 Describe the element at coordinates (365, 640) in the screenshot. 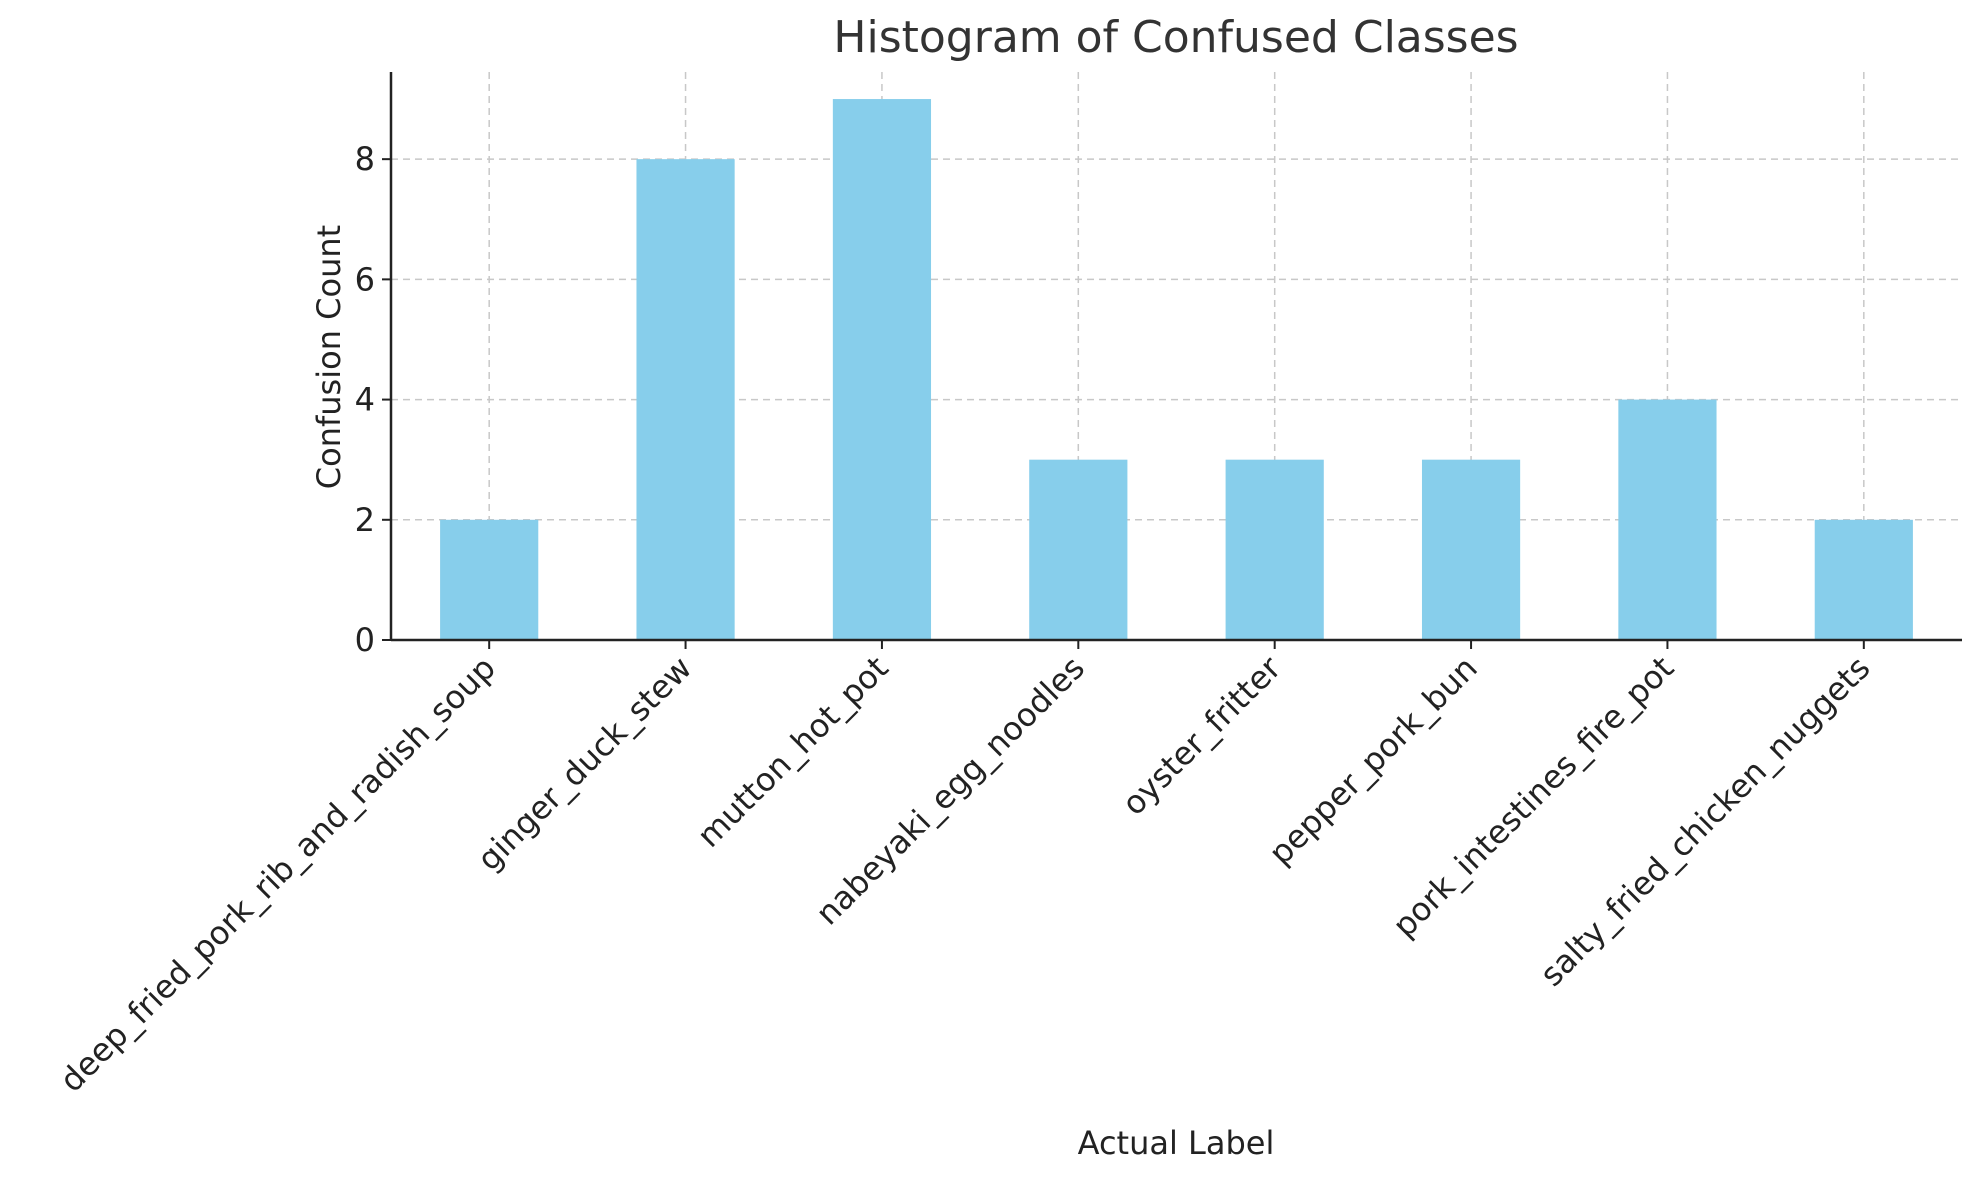

I see `y-tick-label: 0` at that location.